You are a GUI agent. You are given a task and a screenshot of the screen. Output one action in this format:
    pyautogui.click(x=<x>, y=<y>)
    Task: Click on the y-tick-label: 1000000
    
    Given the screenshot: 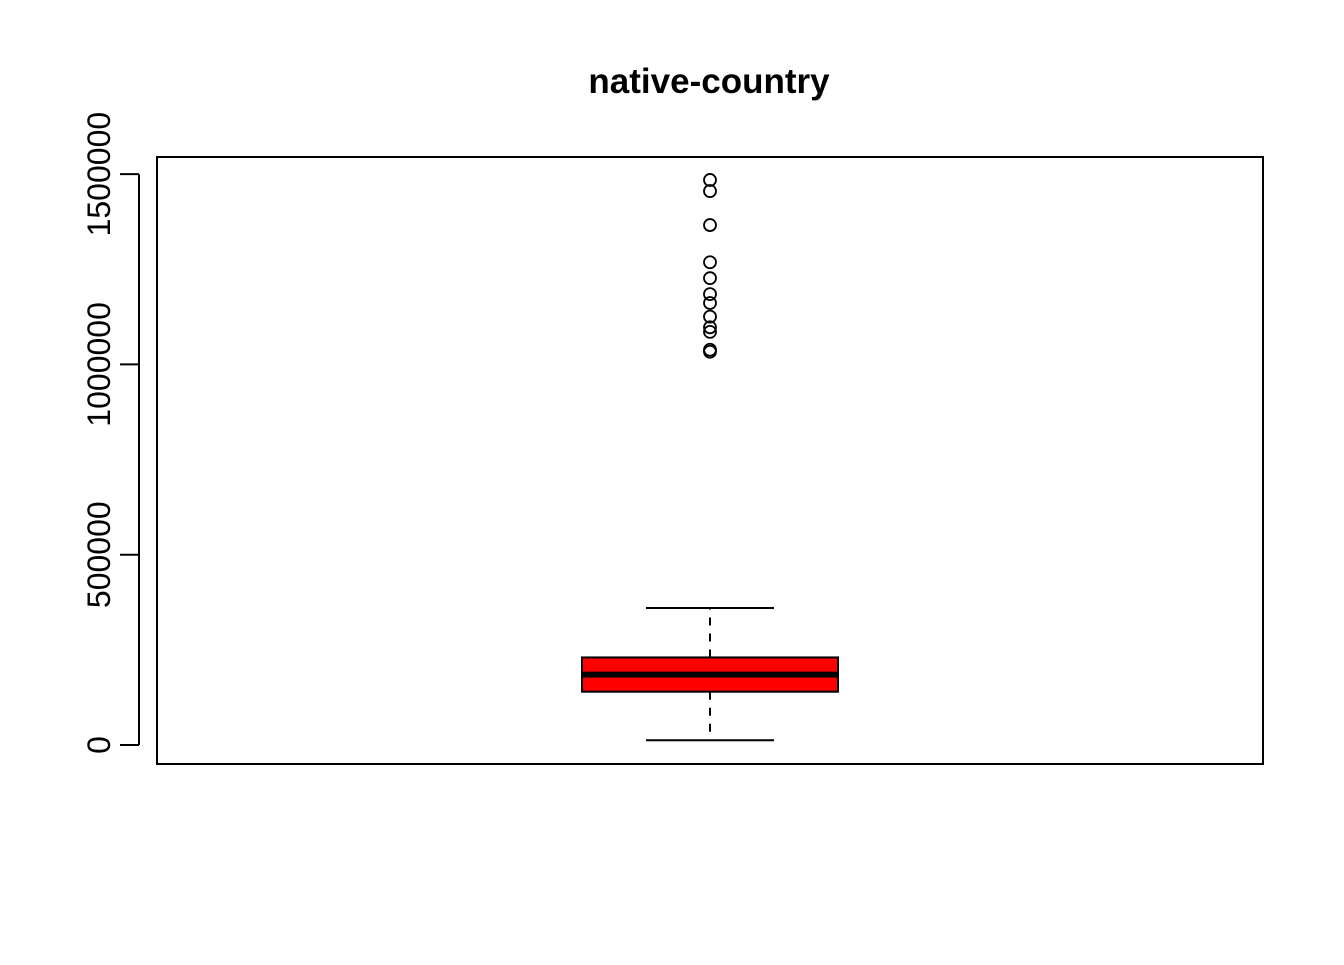 What is the action you would take?
    pyautogui.click(x=99, y=364)
    